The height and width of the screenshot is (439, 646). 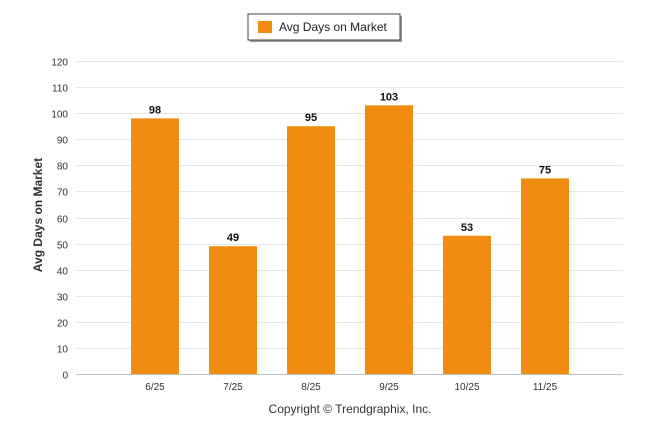 I want to click on data-label: 98, so click(x=155, y=110).